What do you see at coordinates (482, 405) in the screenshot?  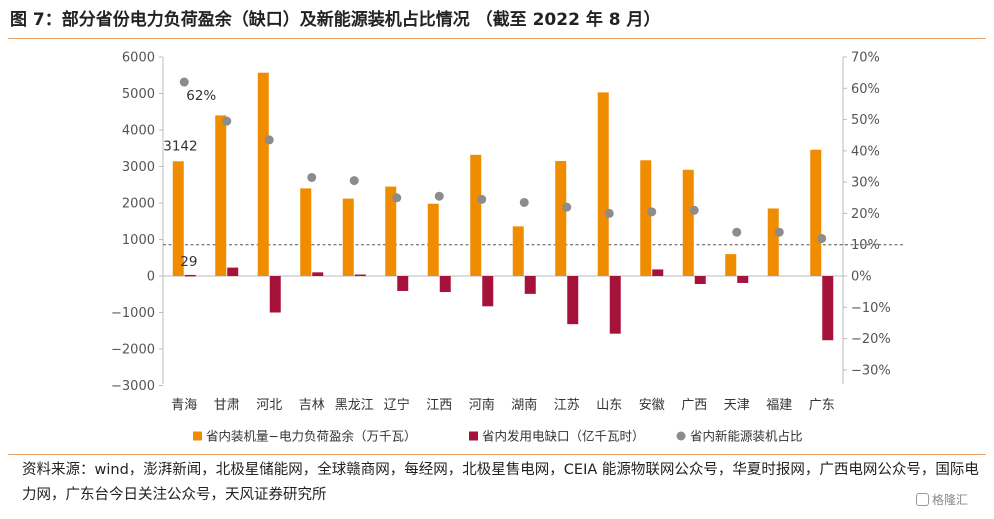 I see `category-label: 河南` at bounding box center [482, 405].